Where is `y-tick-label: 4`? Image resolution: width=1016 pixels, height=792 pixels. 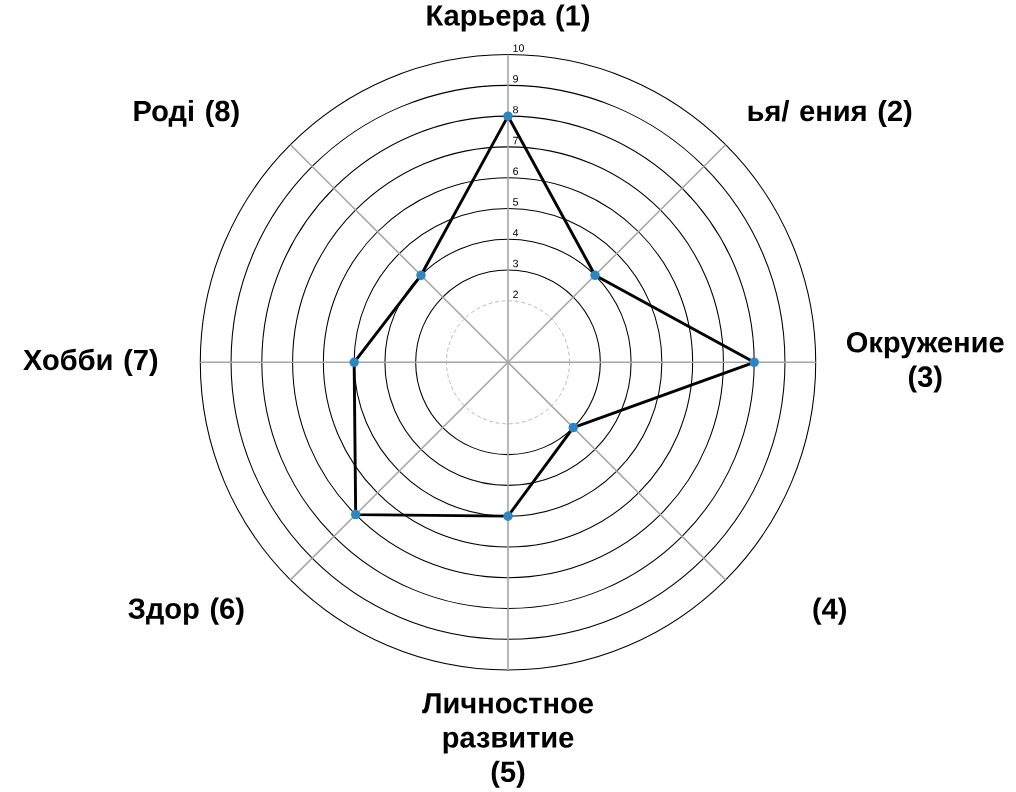
y-tick-label: 4 is located at coordinates (515, 233).